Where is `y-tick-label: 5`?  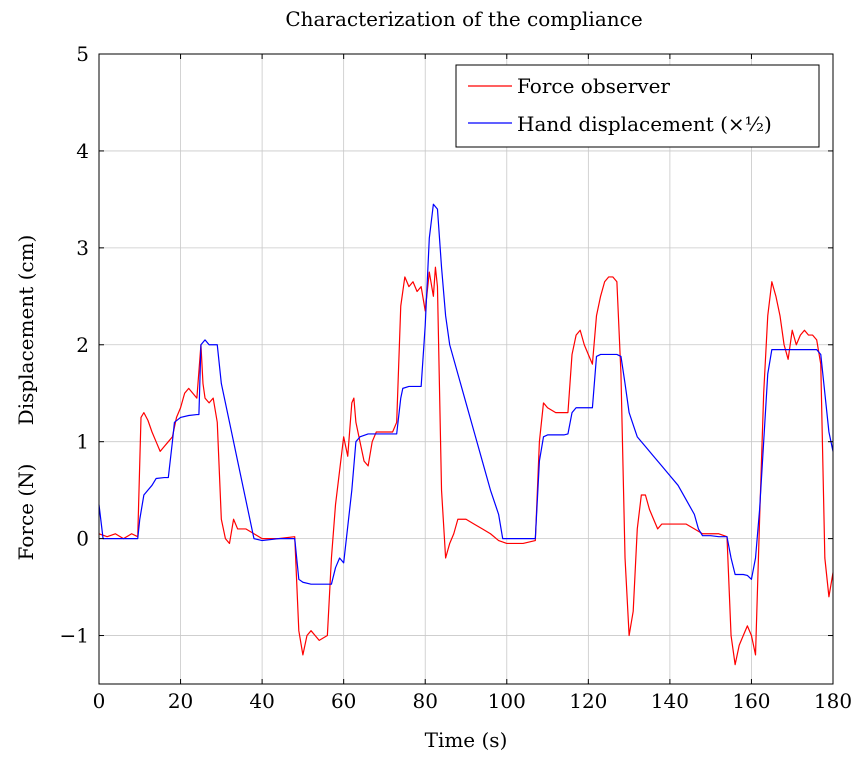 y-tick-label: 5 is located at coordinates (82, 54).